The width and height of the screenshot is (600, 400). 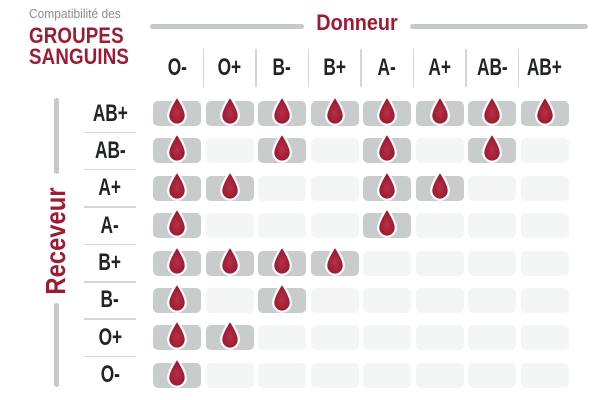 I want to click on cell-O--from-O-, so click(x=177, y=372).